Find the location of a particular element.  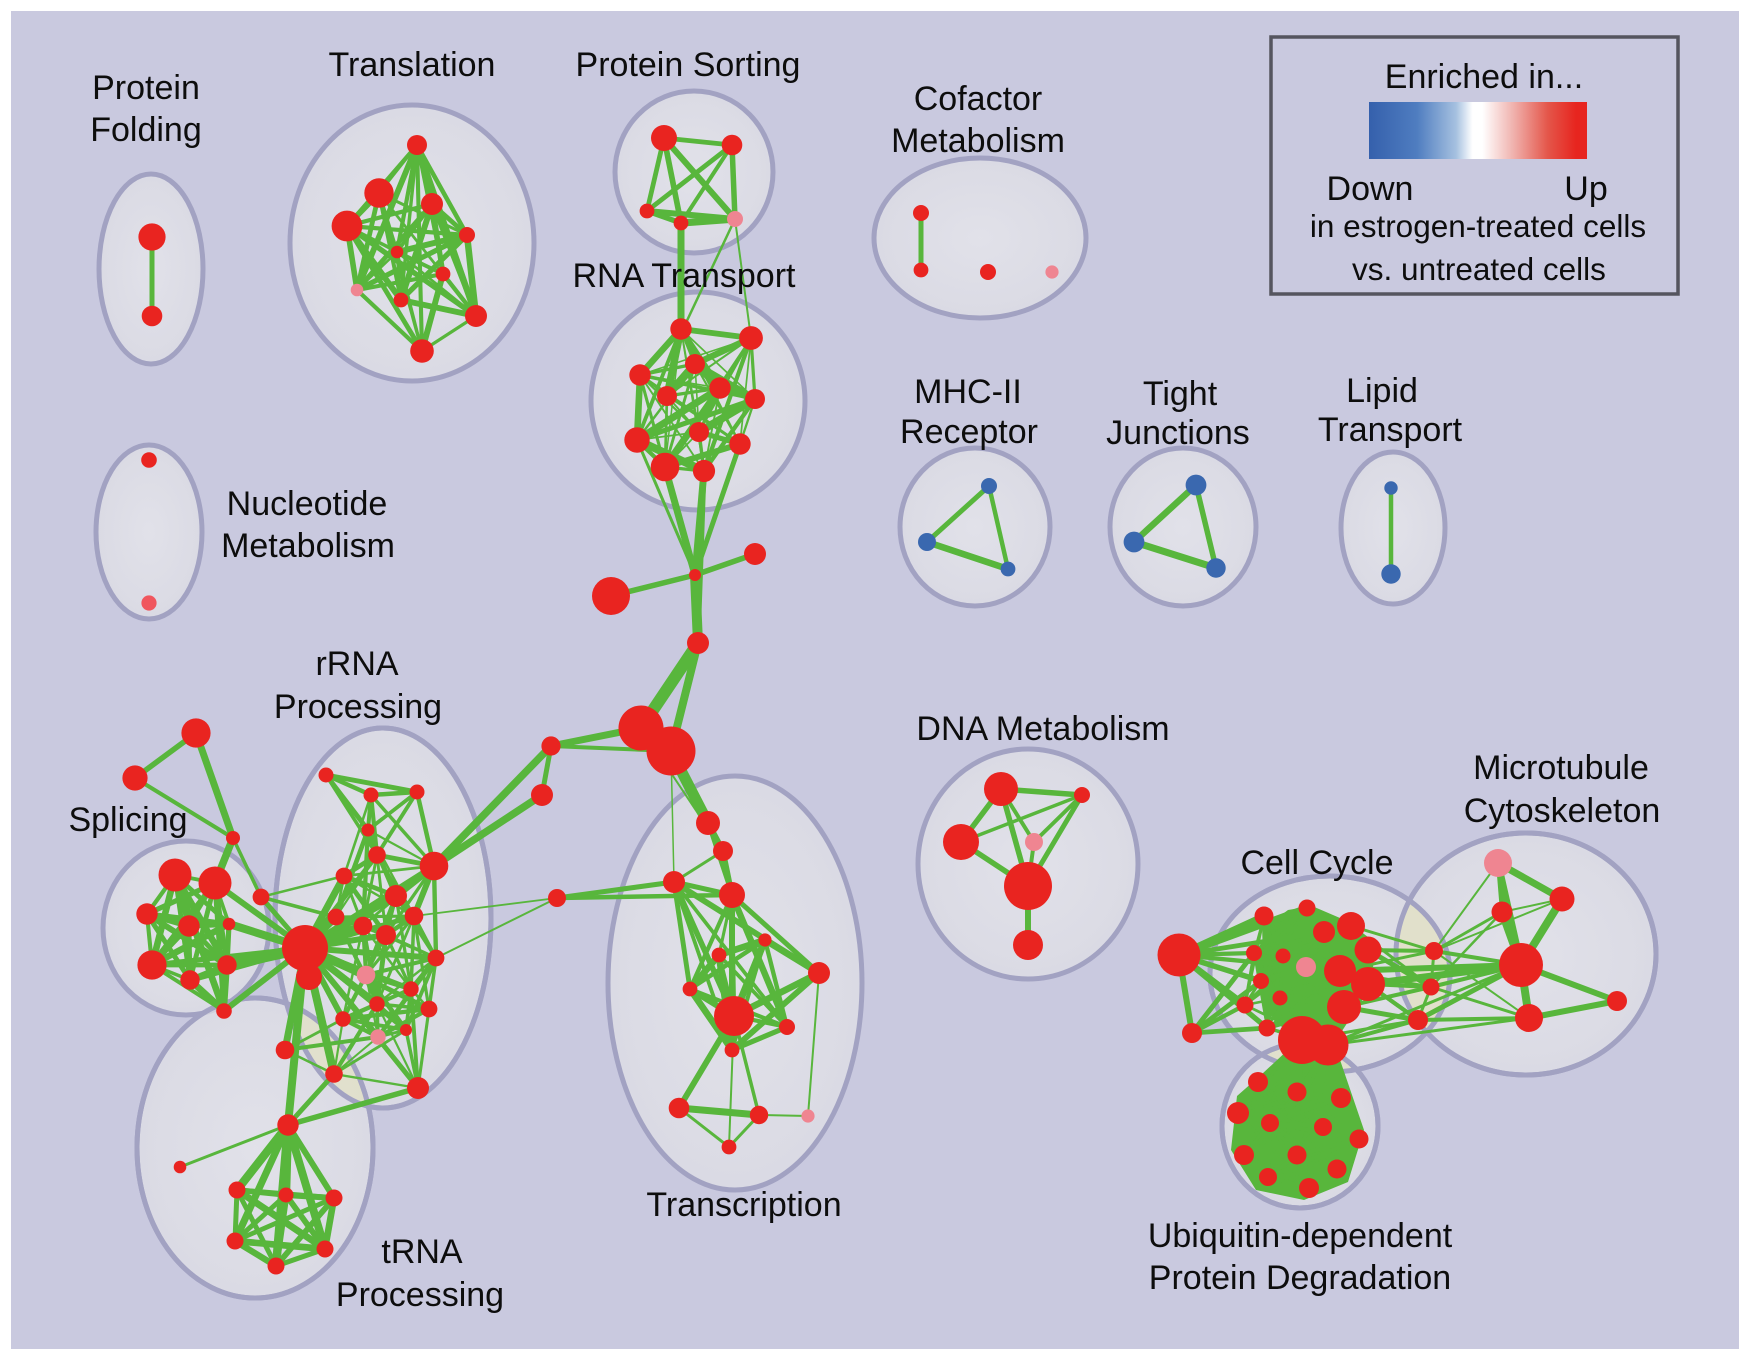

svg-text: tRNA is located at coordinates (422, 1252).